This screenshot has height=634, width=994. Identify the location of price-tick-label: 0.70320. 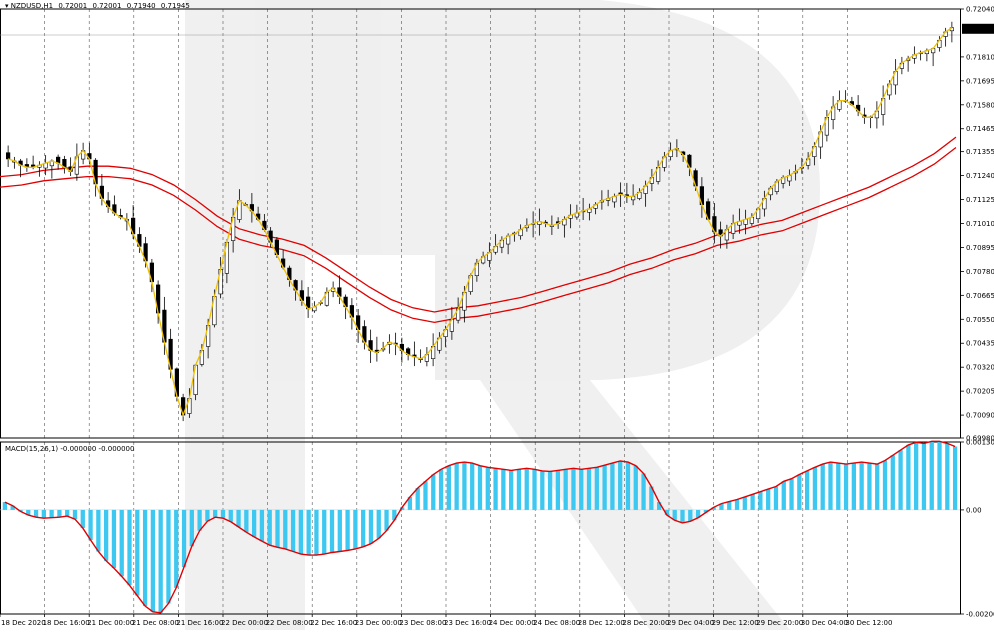
(980, 368).